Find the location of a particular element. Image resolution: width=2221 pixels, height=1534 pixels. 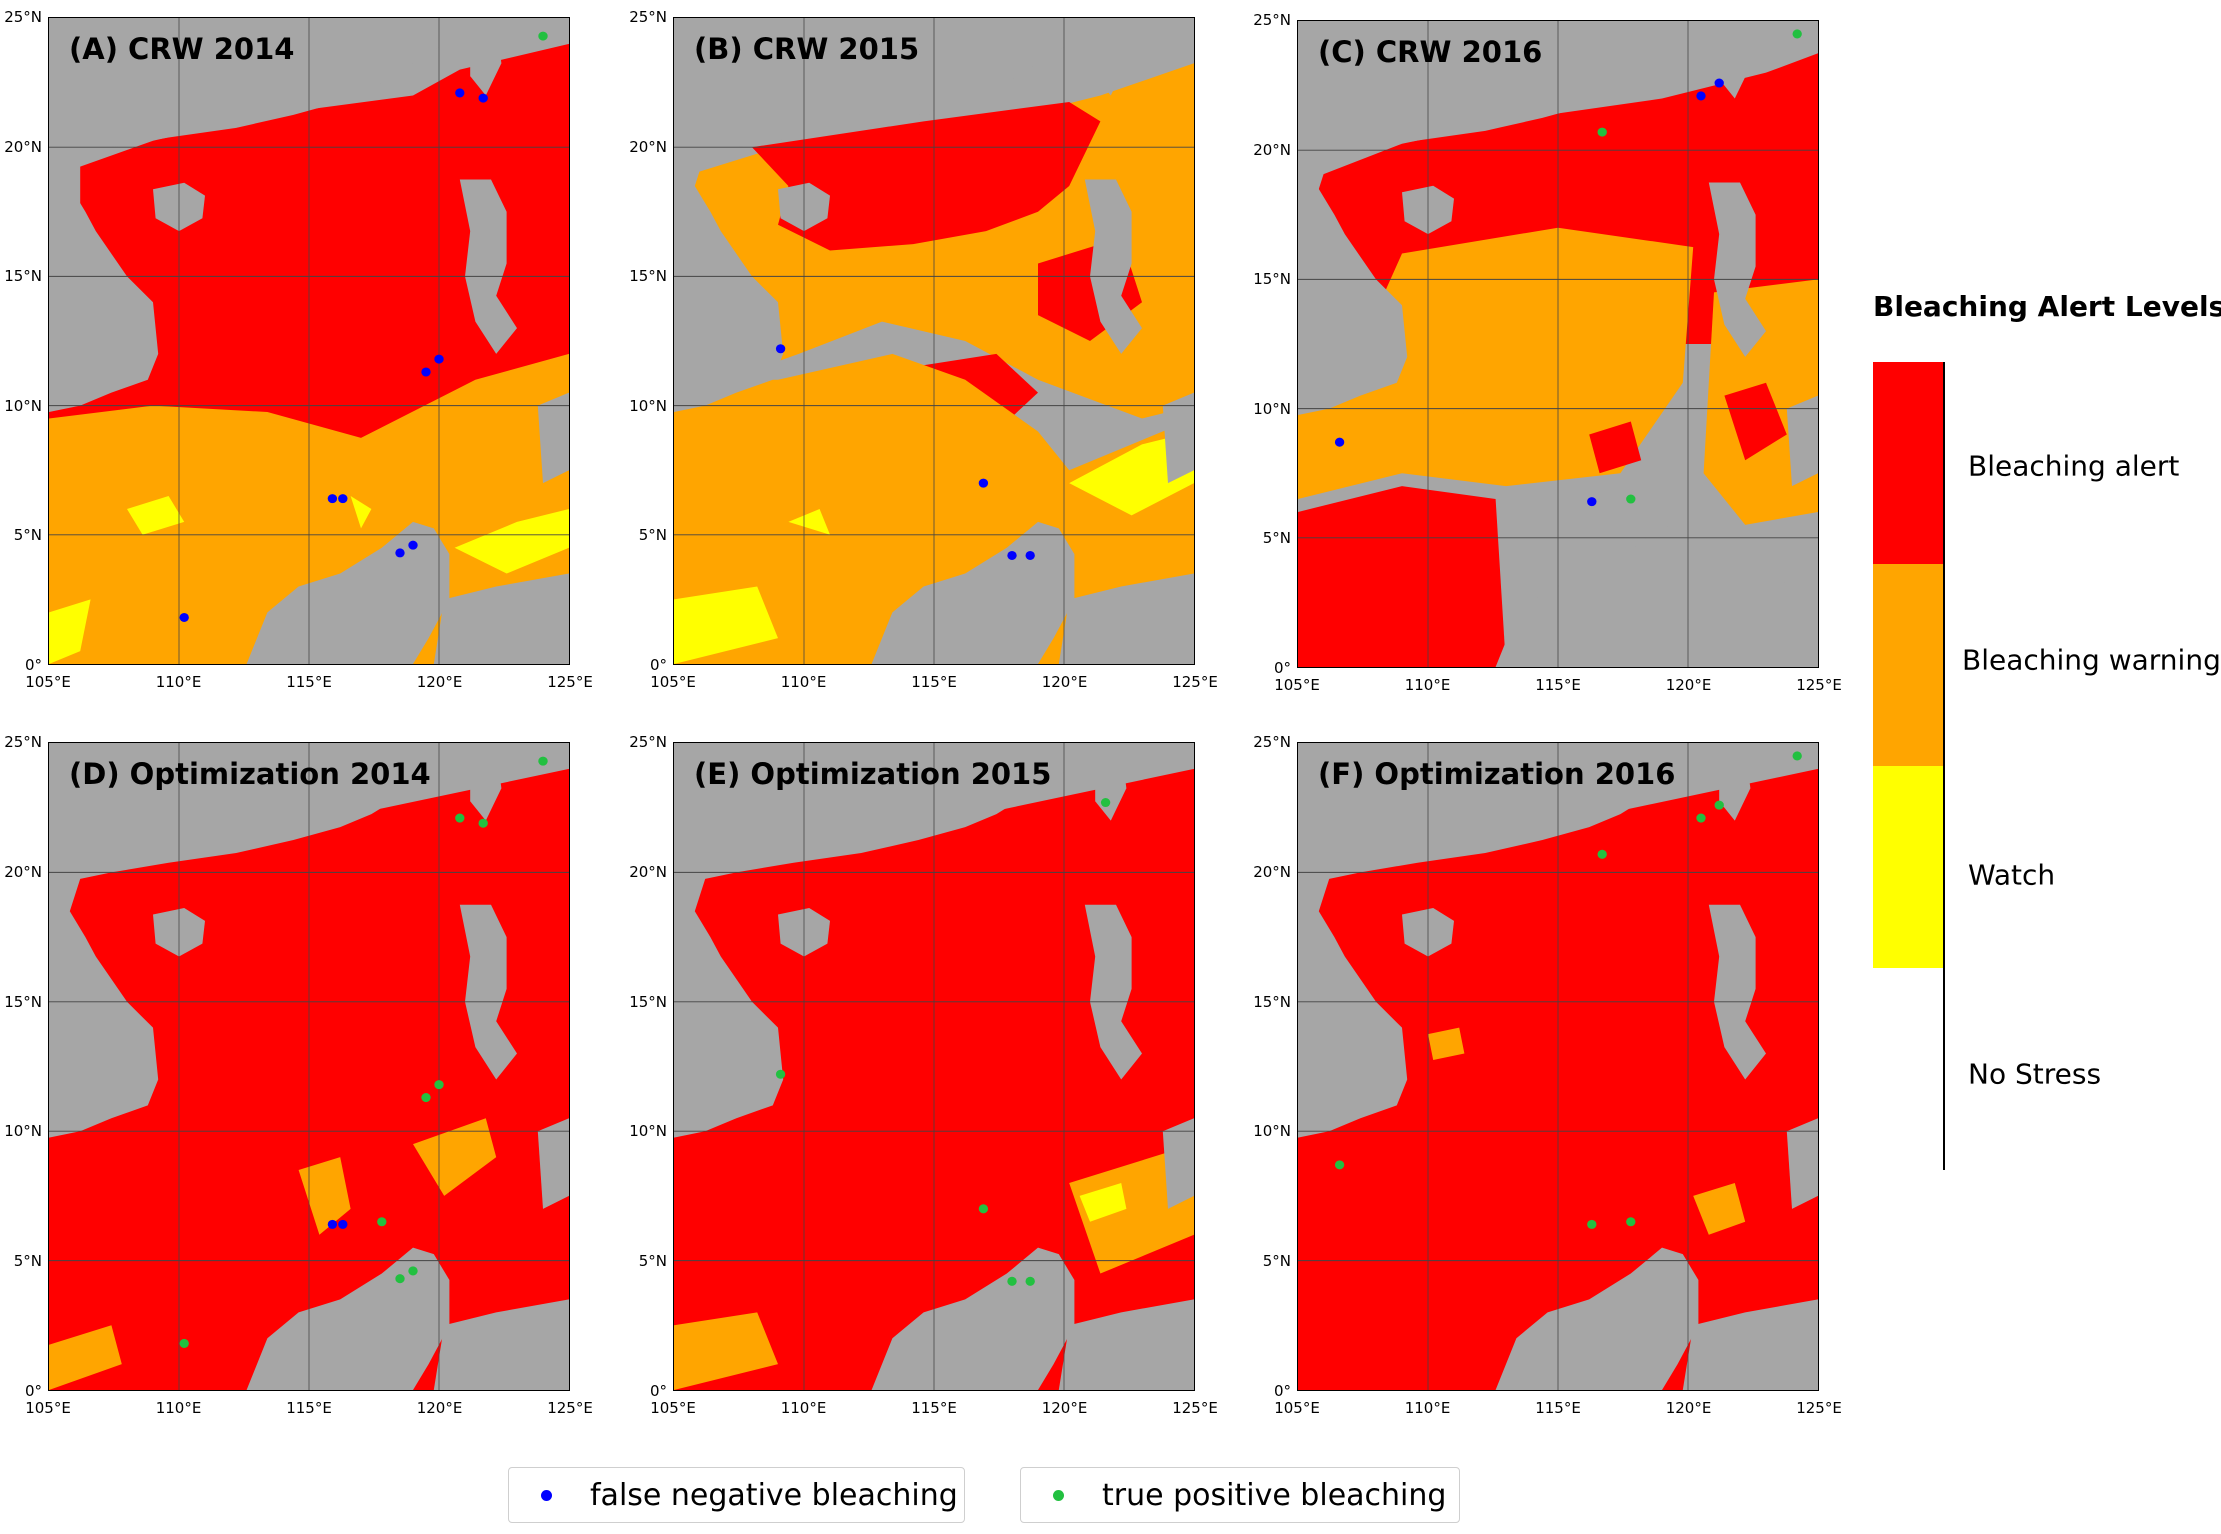

legend-label-warning: Bleaching warning is located at coordinates (2091, 660).